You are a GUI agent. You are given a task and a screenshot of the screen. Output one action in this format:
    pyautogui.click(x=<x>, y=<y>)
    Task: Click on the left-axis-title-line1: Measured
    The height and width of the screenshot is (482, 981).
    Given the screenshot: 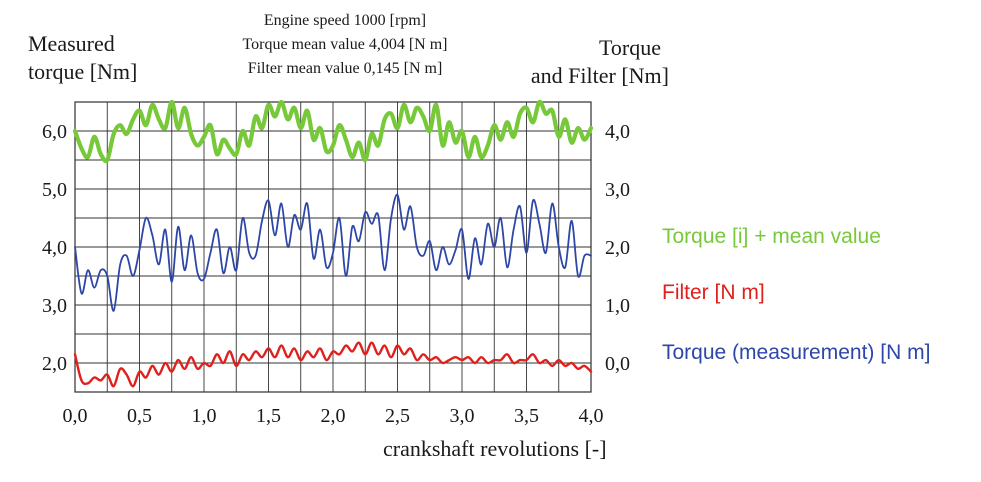 What is the action you would take?
    pyautogui.click(x=71, y=43)
    